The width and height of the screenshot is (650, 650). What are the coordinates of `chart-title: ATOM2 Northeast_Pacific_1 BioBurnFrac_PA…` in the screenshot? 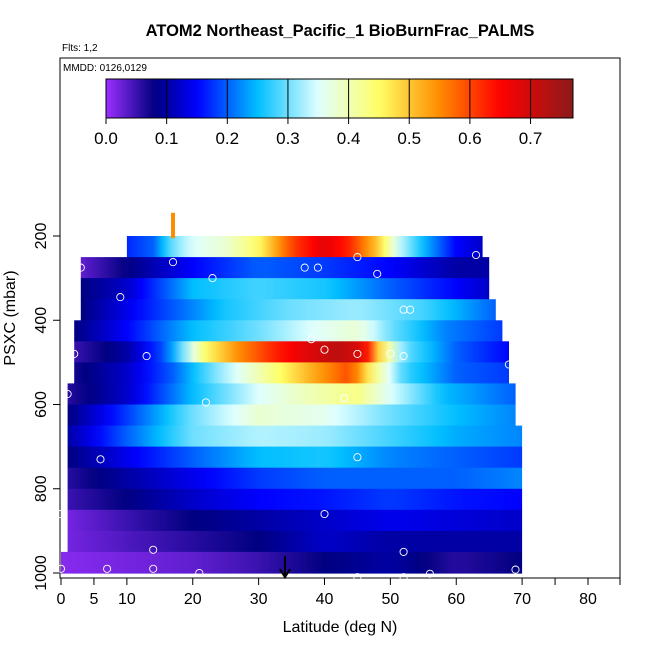 It's located at (340, 31).